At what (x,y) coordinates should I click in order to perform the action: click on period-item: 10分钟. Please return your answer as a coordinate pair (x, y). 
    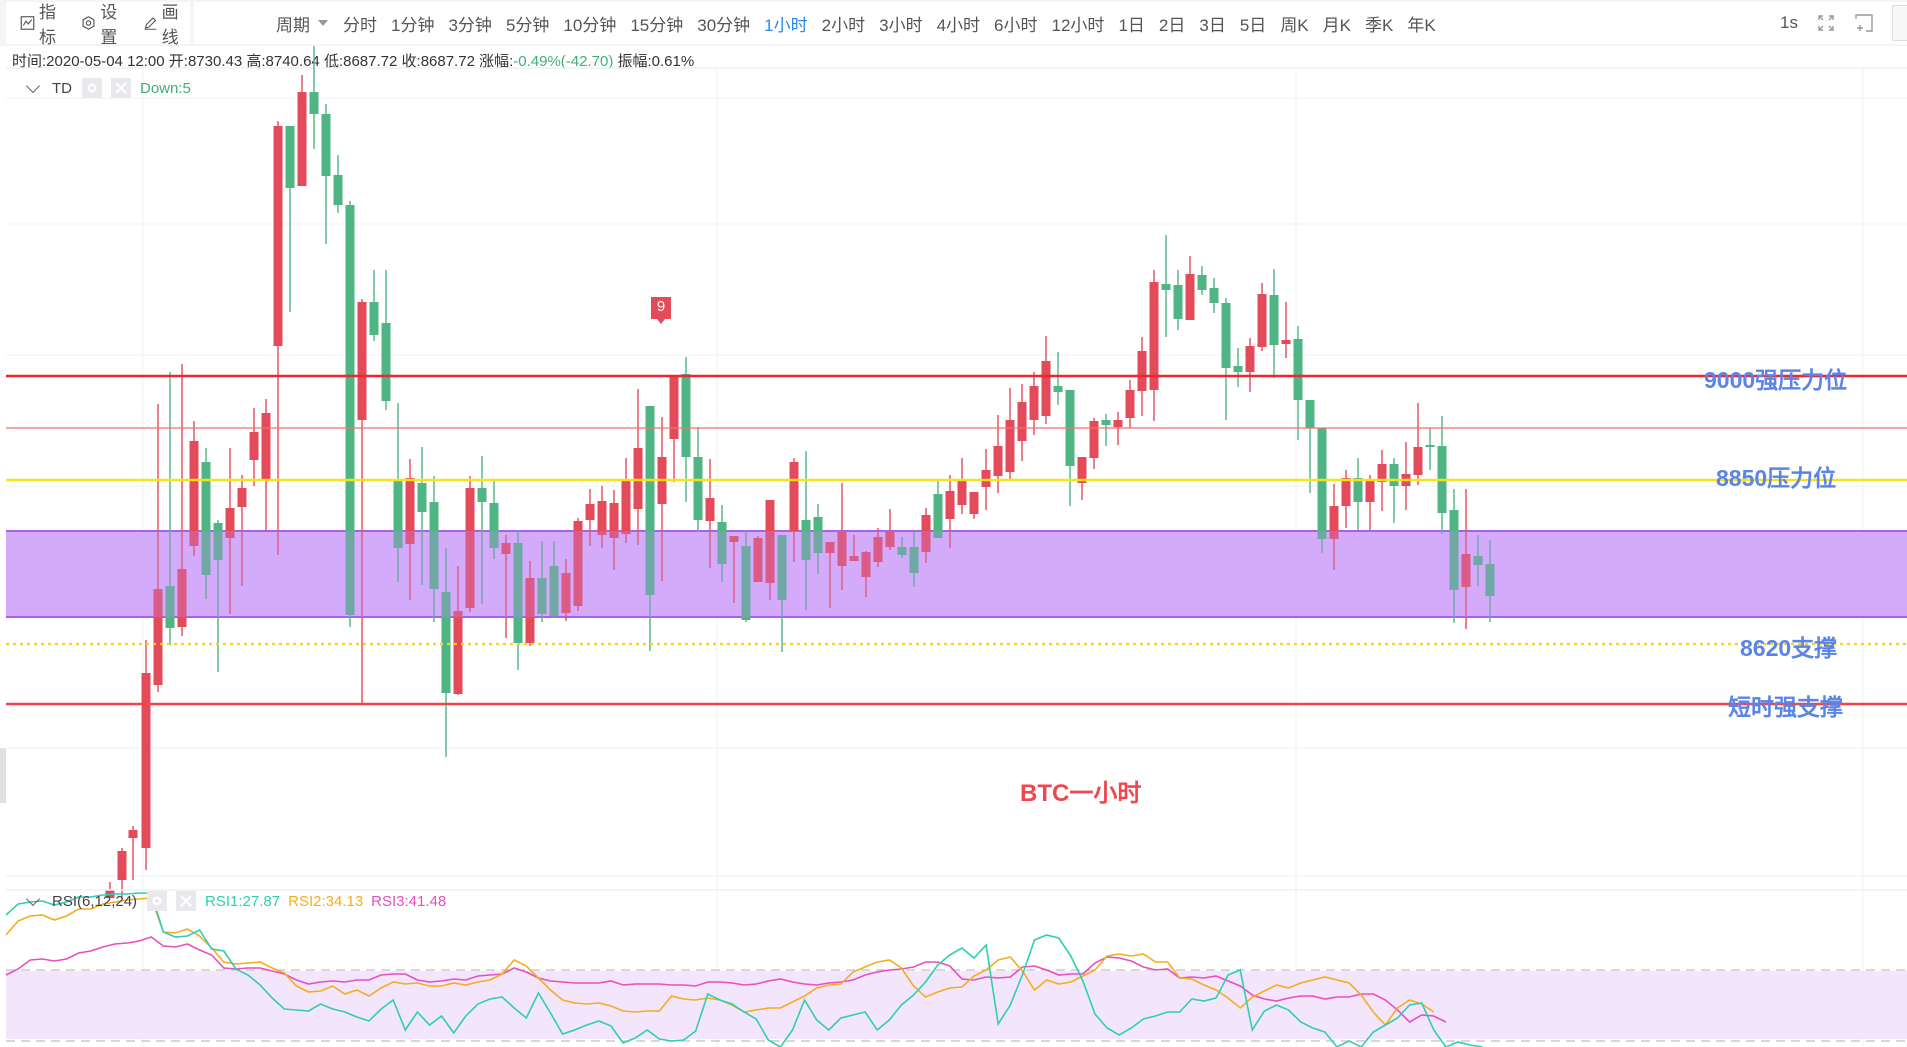
    Looking at the image, I should click on (590, 25).